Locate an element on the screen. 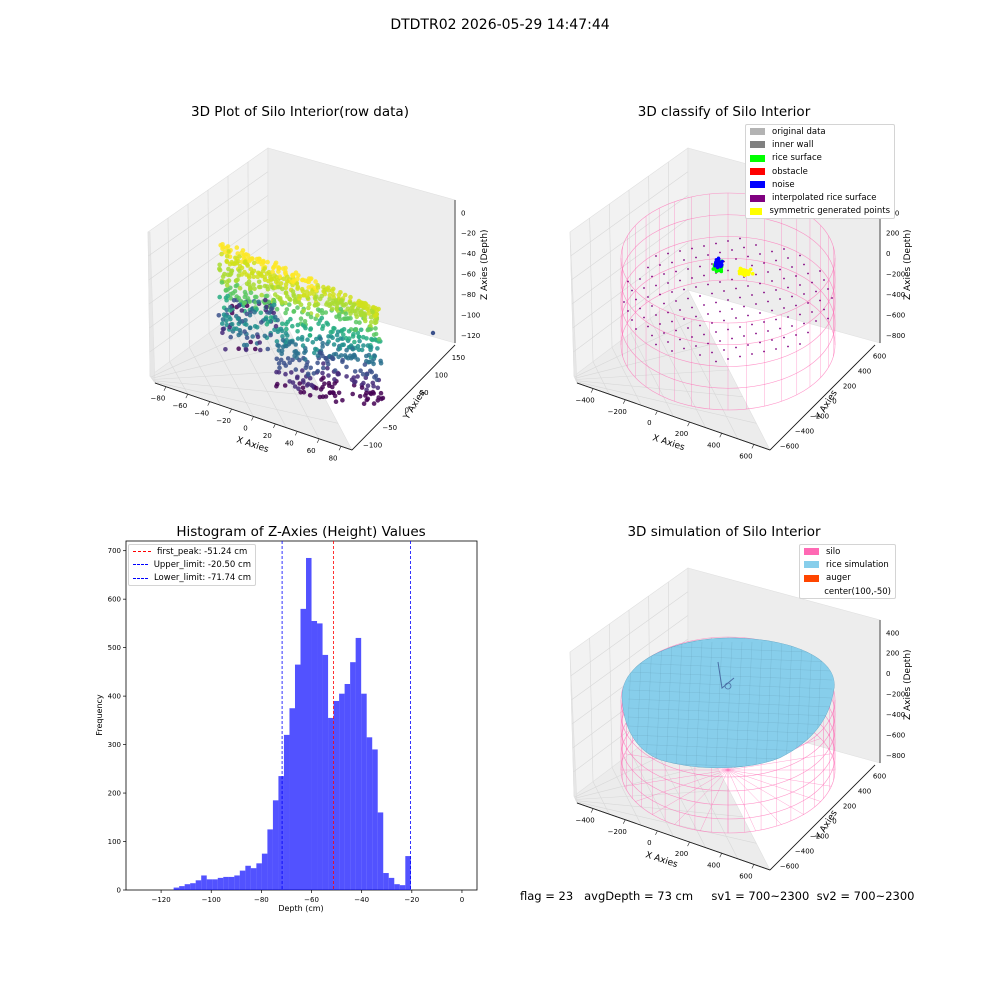 The height and width of the screenshot is (1000, 1000). simulation-z-axis-label: Z Axies (Depth) is located at coordinates (908, 684).